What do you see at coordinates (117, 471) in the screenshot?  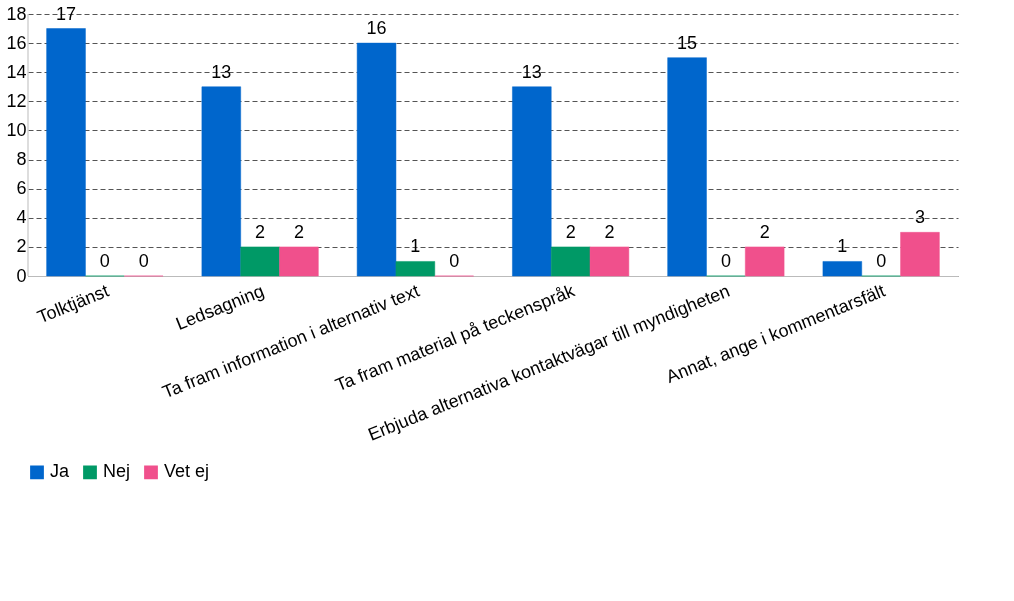 I see `legend-label: Nej` at bounding box center [117, 471].